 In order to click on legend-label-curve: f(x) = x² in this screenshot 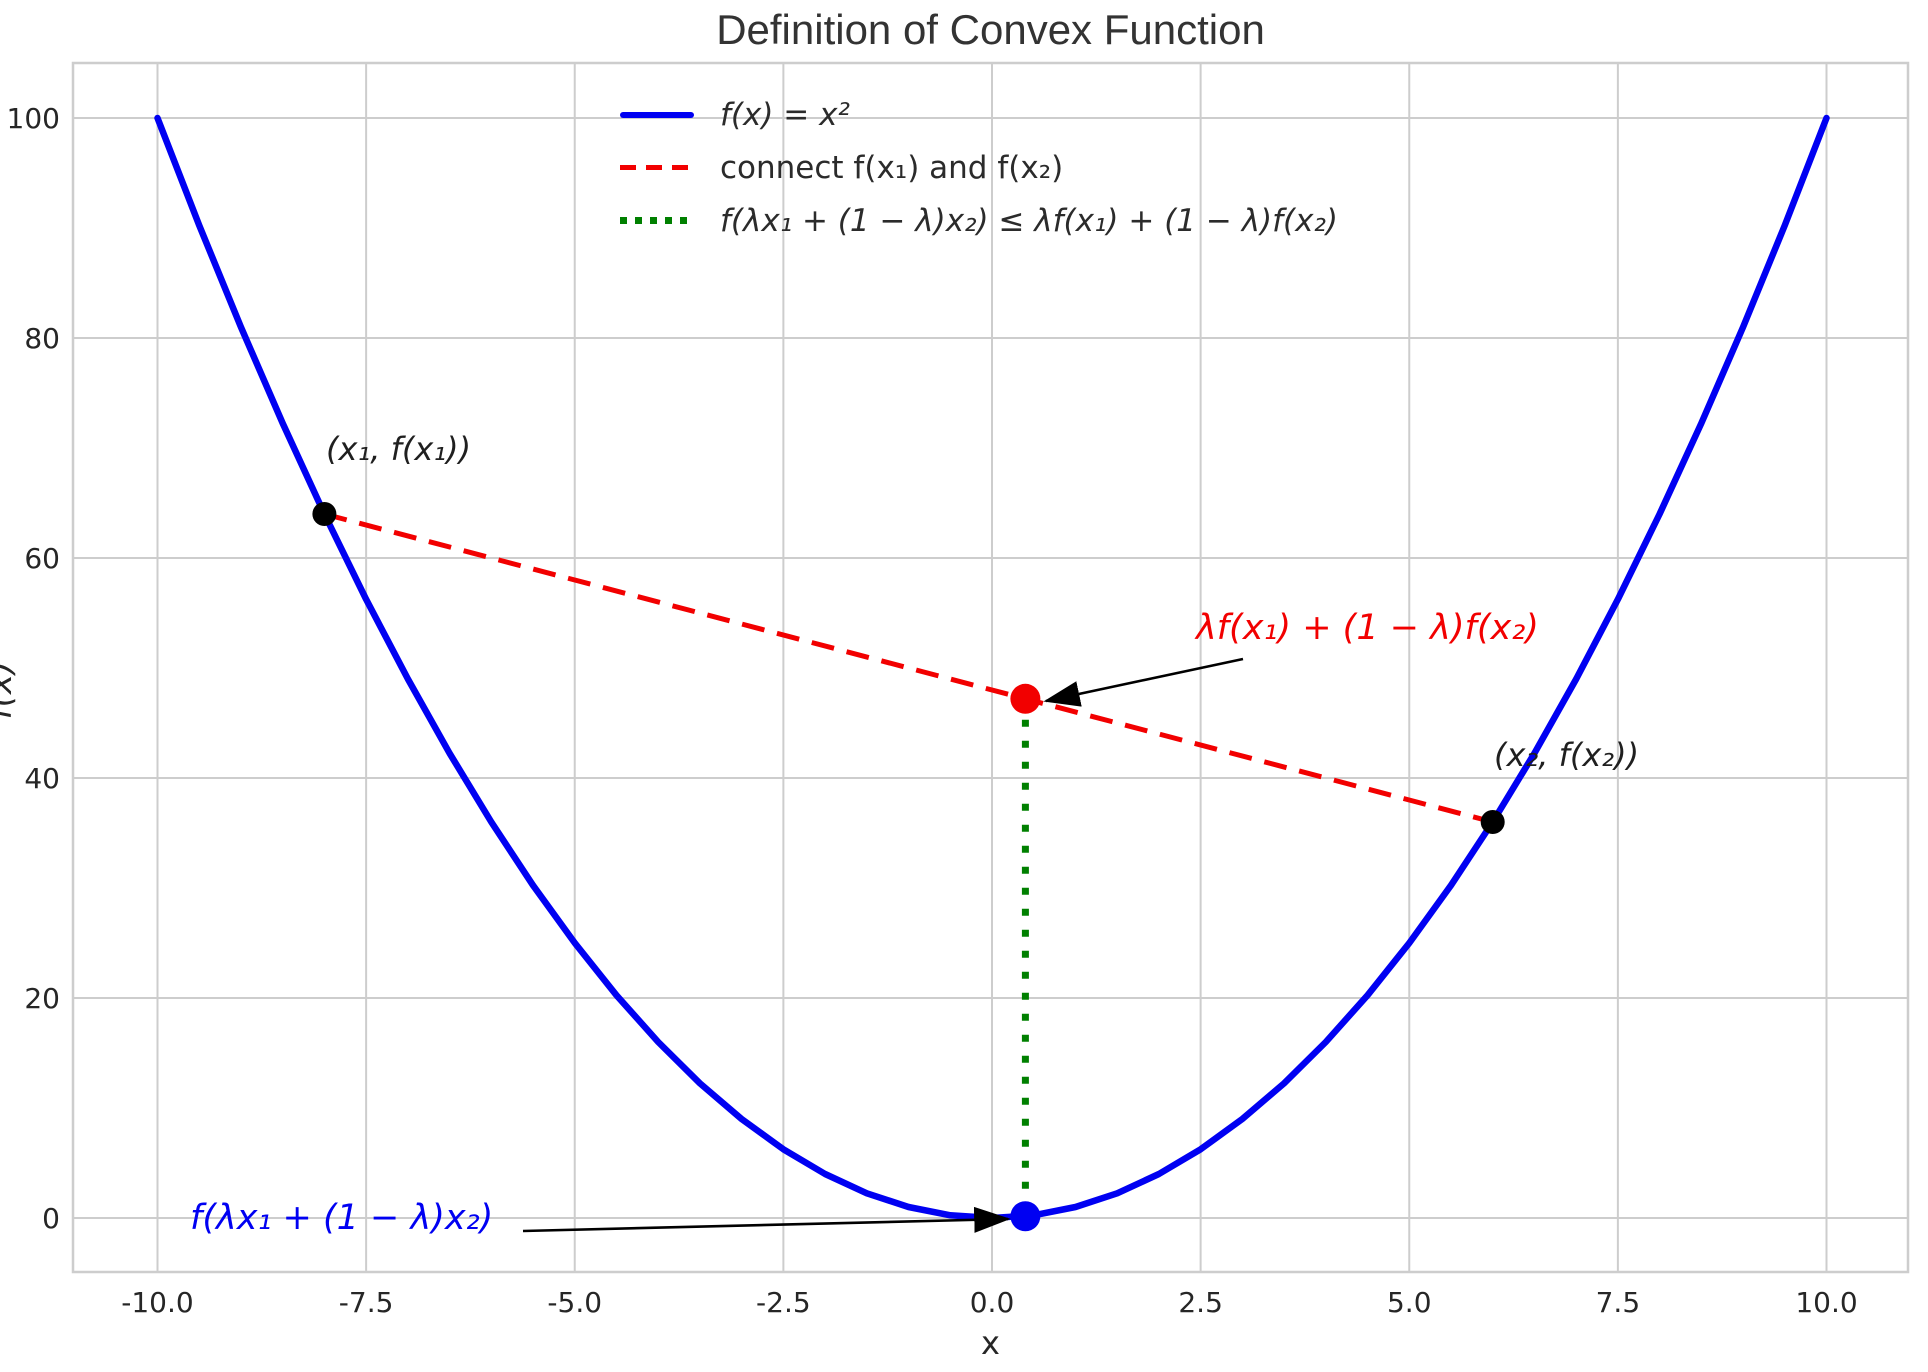, I will do `click(785, 114)`.